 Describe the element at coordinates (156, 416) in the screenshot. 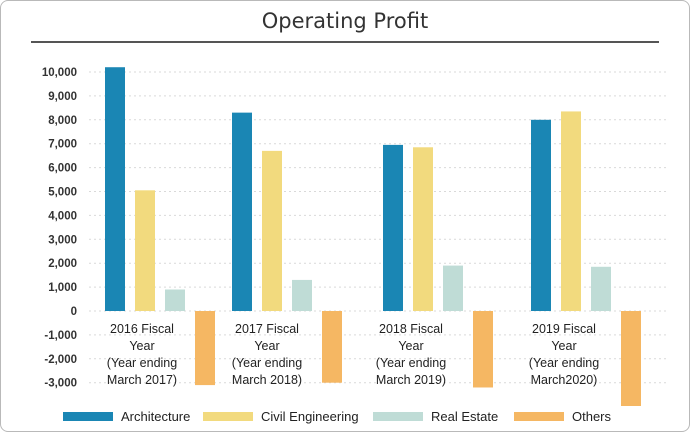

I see `legend-label: Architecture` at that location.